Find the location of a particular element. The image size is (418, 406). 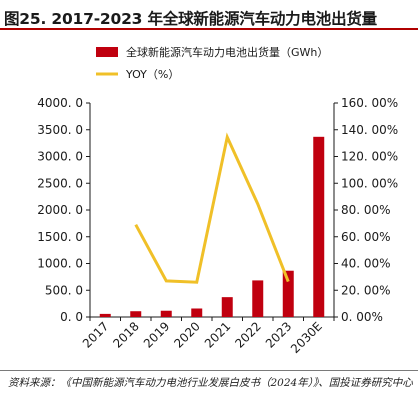

right-tick-label: 60. 00% is located at coordinates (366, 237).